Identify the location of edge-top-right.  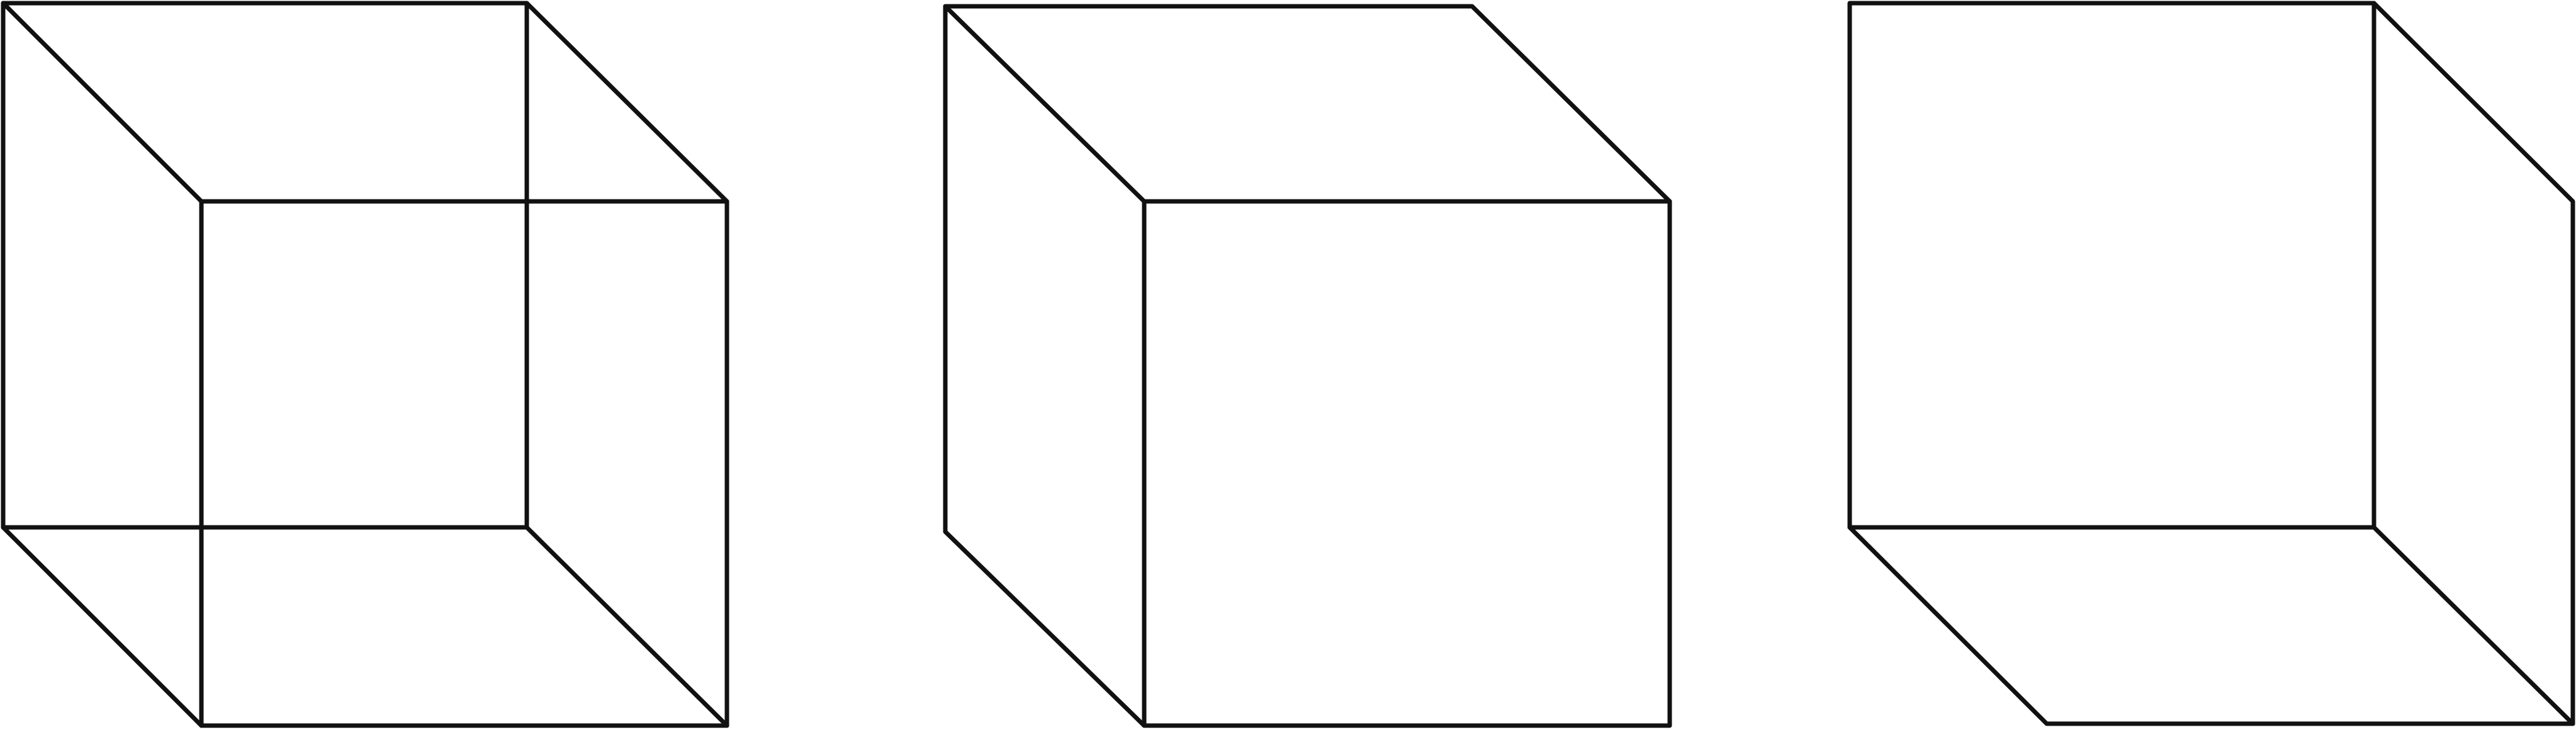
(626, 102).